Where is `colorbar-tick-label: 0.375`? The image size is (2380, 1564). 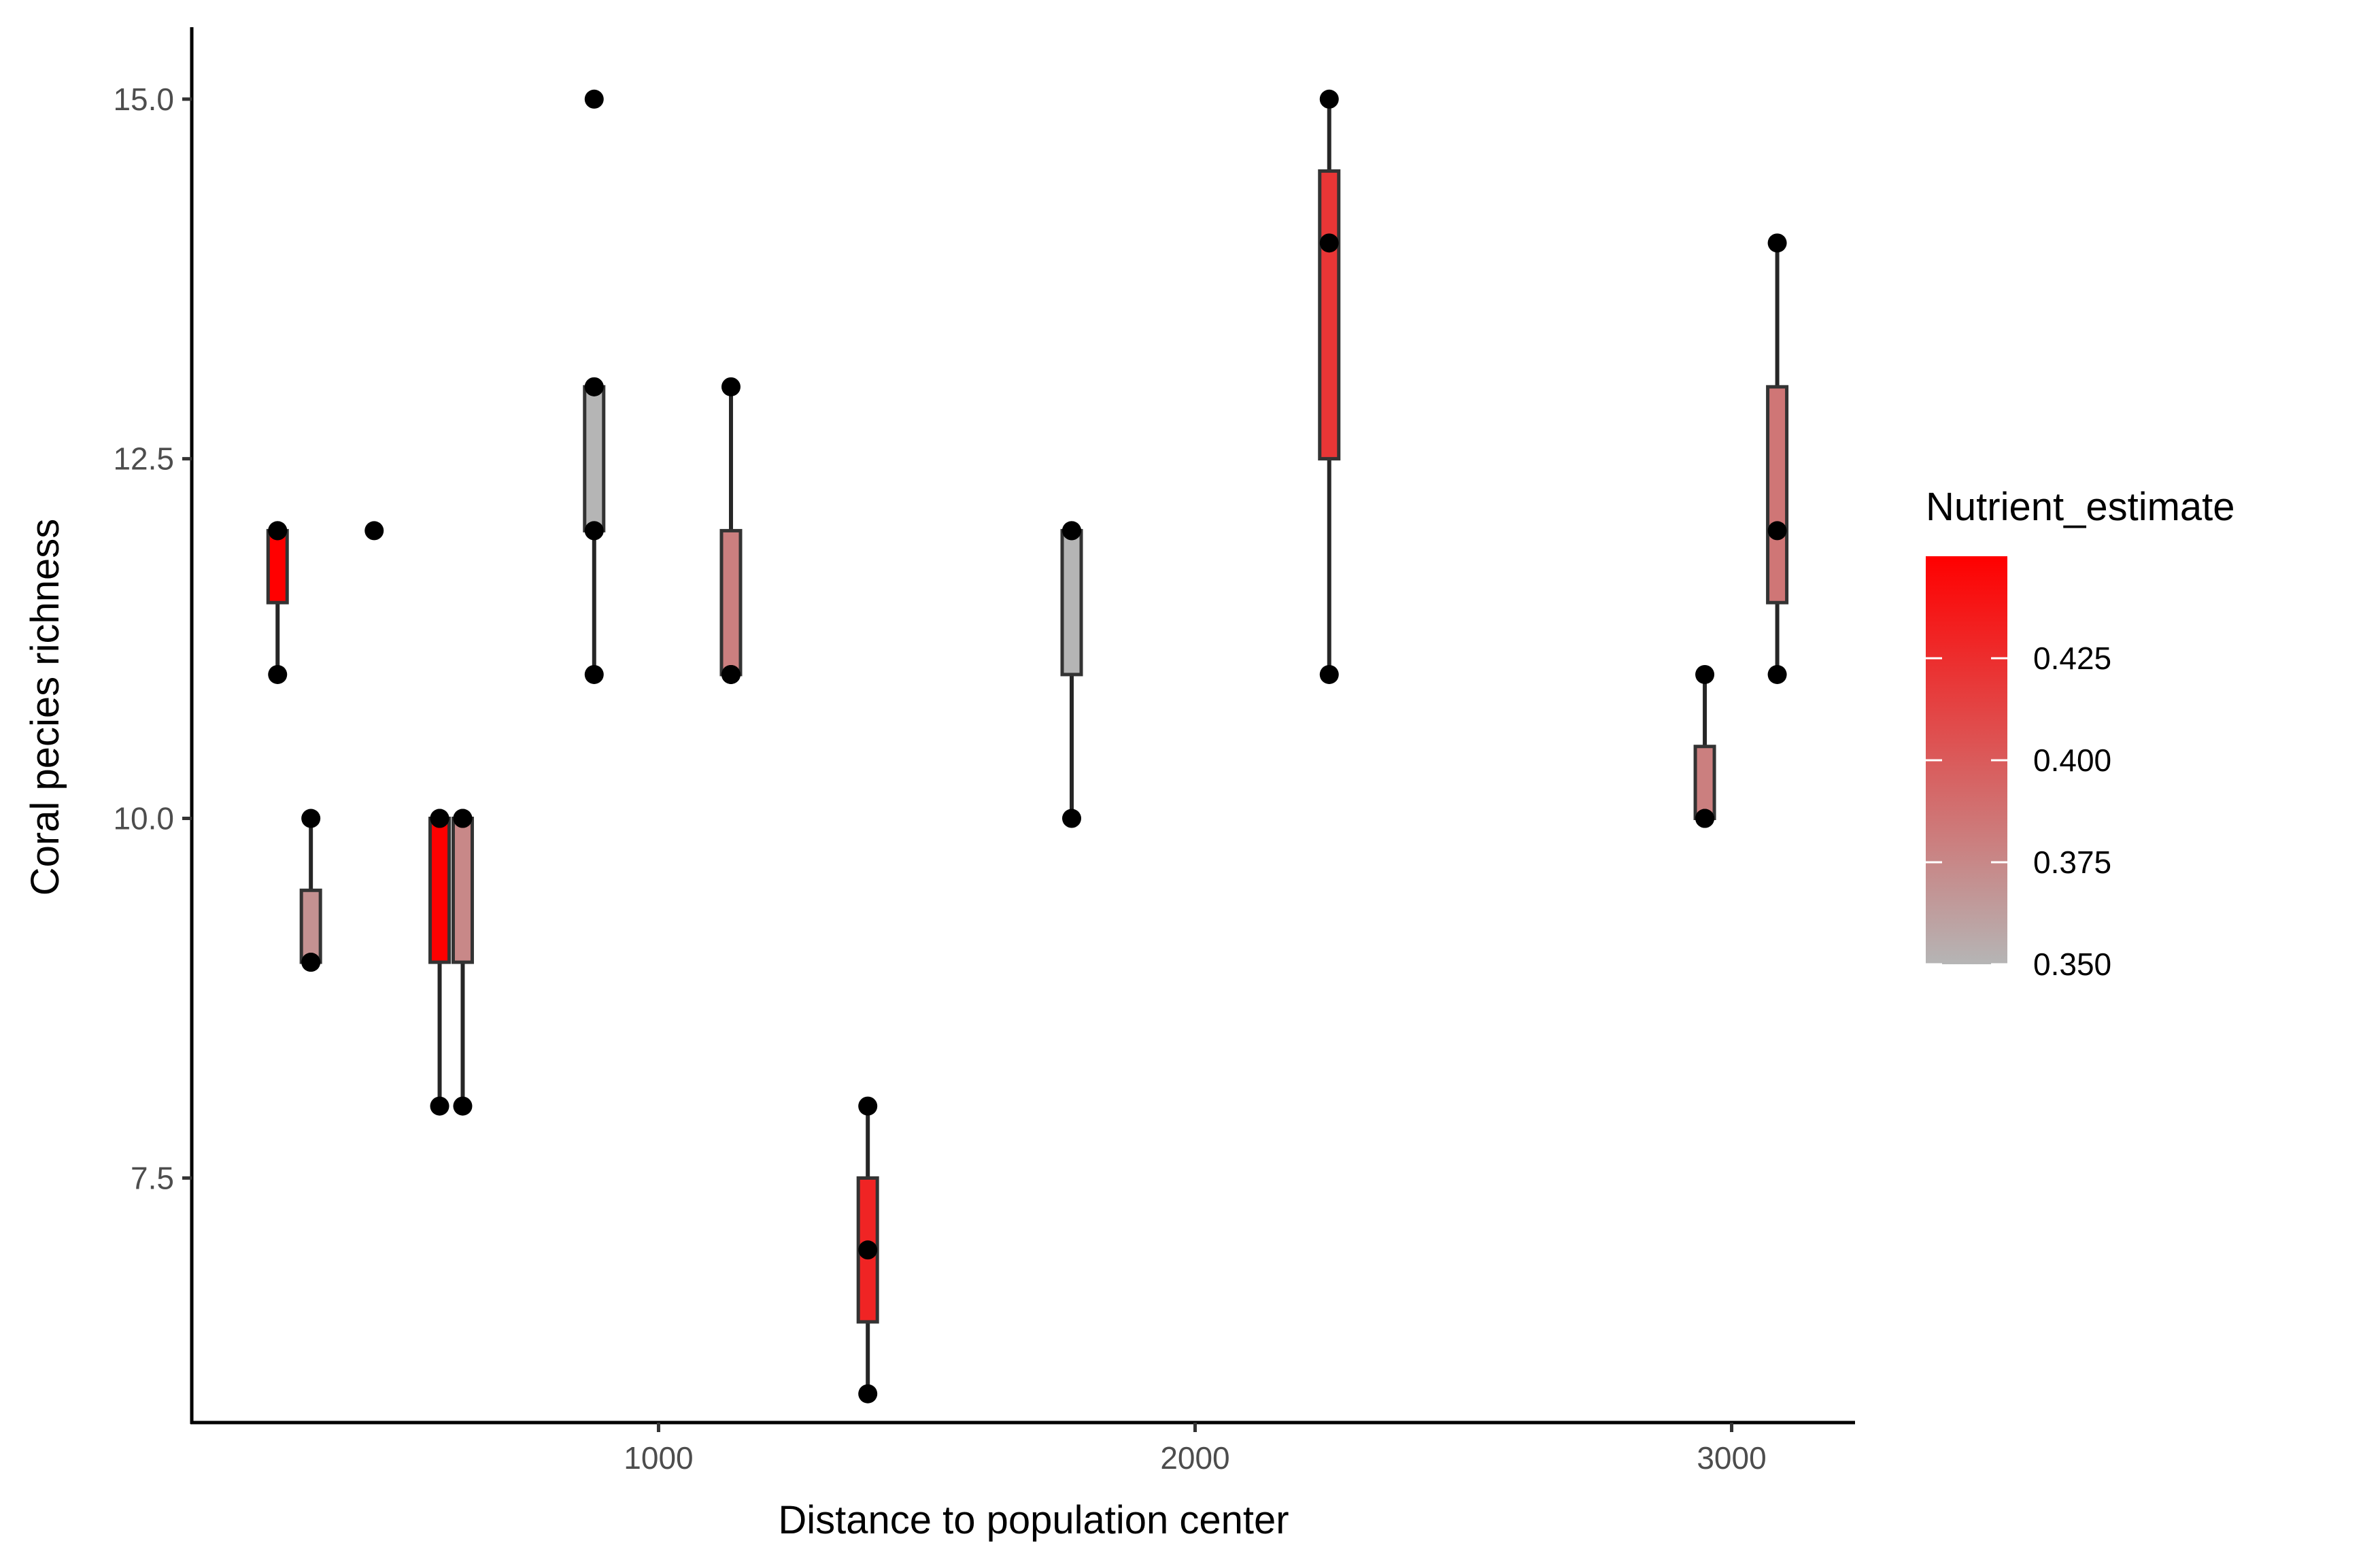
colorbar-tick-label: 0.375 is located at coordinates (2072, 863).